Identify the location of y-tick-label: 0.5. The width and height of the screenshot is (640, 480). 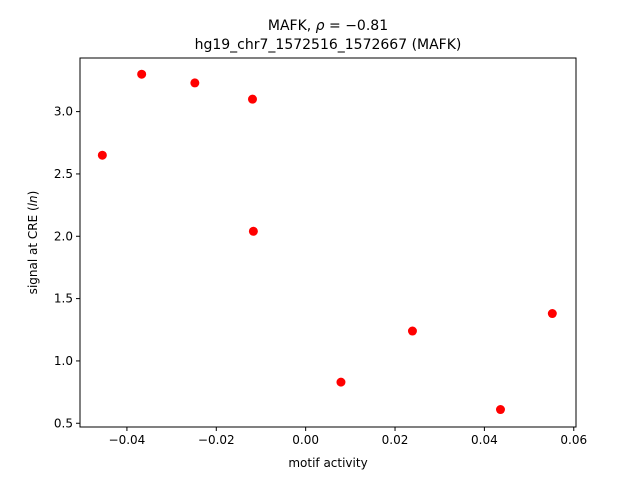
(63, 423).